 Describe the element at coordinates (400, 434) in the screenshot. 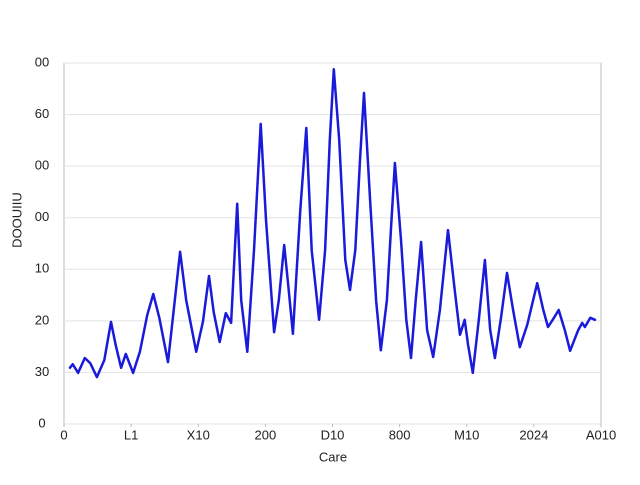

I see `x-tick-label: 800` at that location.